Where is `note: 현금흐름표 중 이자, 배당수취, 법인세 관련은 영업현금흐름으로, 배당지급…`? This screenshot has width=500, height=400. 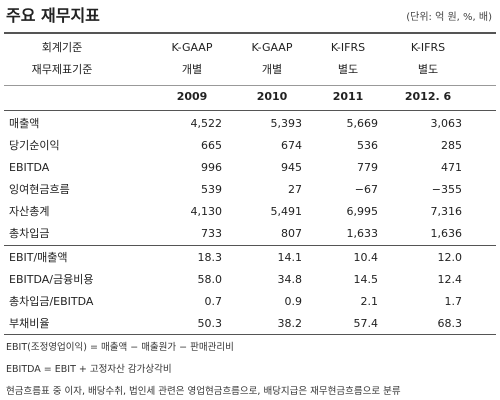
note: 현금흐름표 중 이자, 배당수취, 법인세 관련은 영업현금흐름으로, 배당지급… is located at coordinates (203, 391).